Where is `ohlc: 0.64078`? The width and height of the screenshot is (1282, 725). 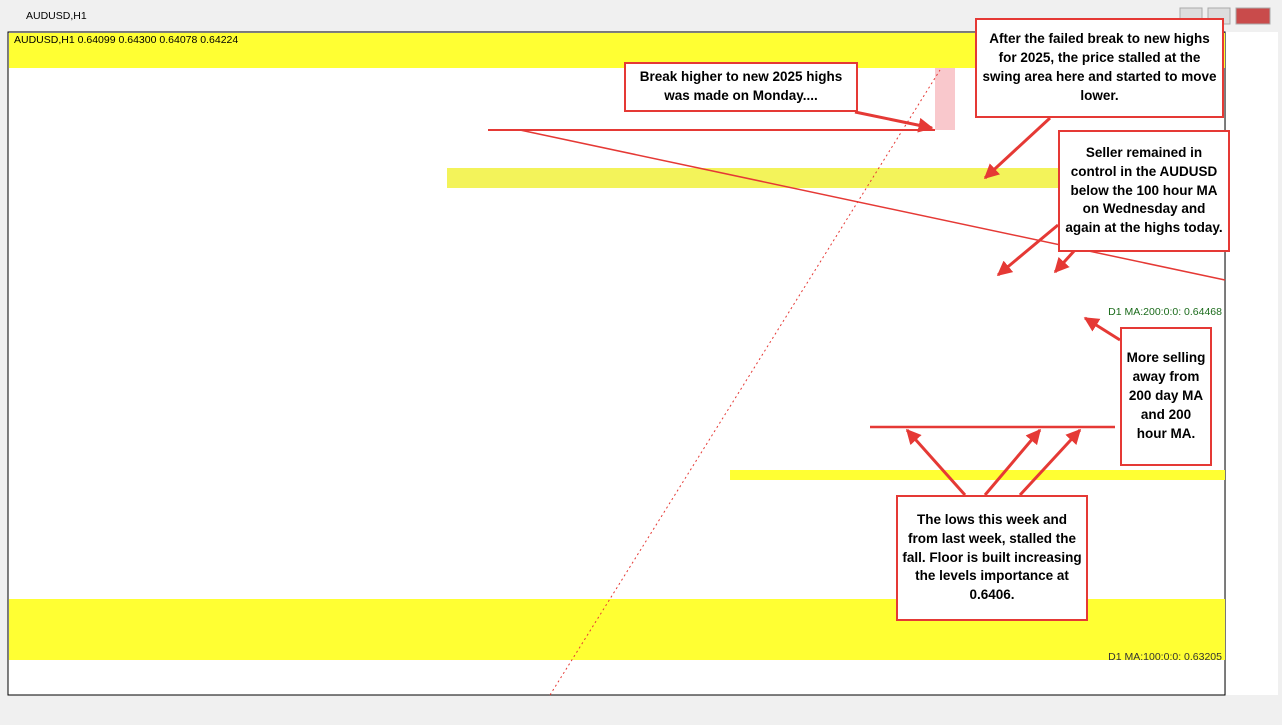
ohlc: 0.64078 is located at coordinates (178, 40).